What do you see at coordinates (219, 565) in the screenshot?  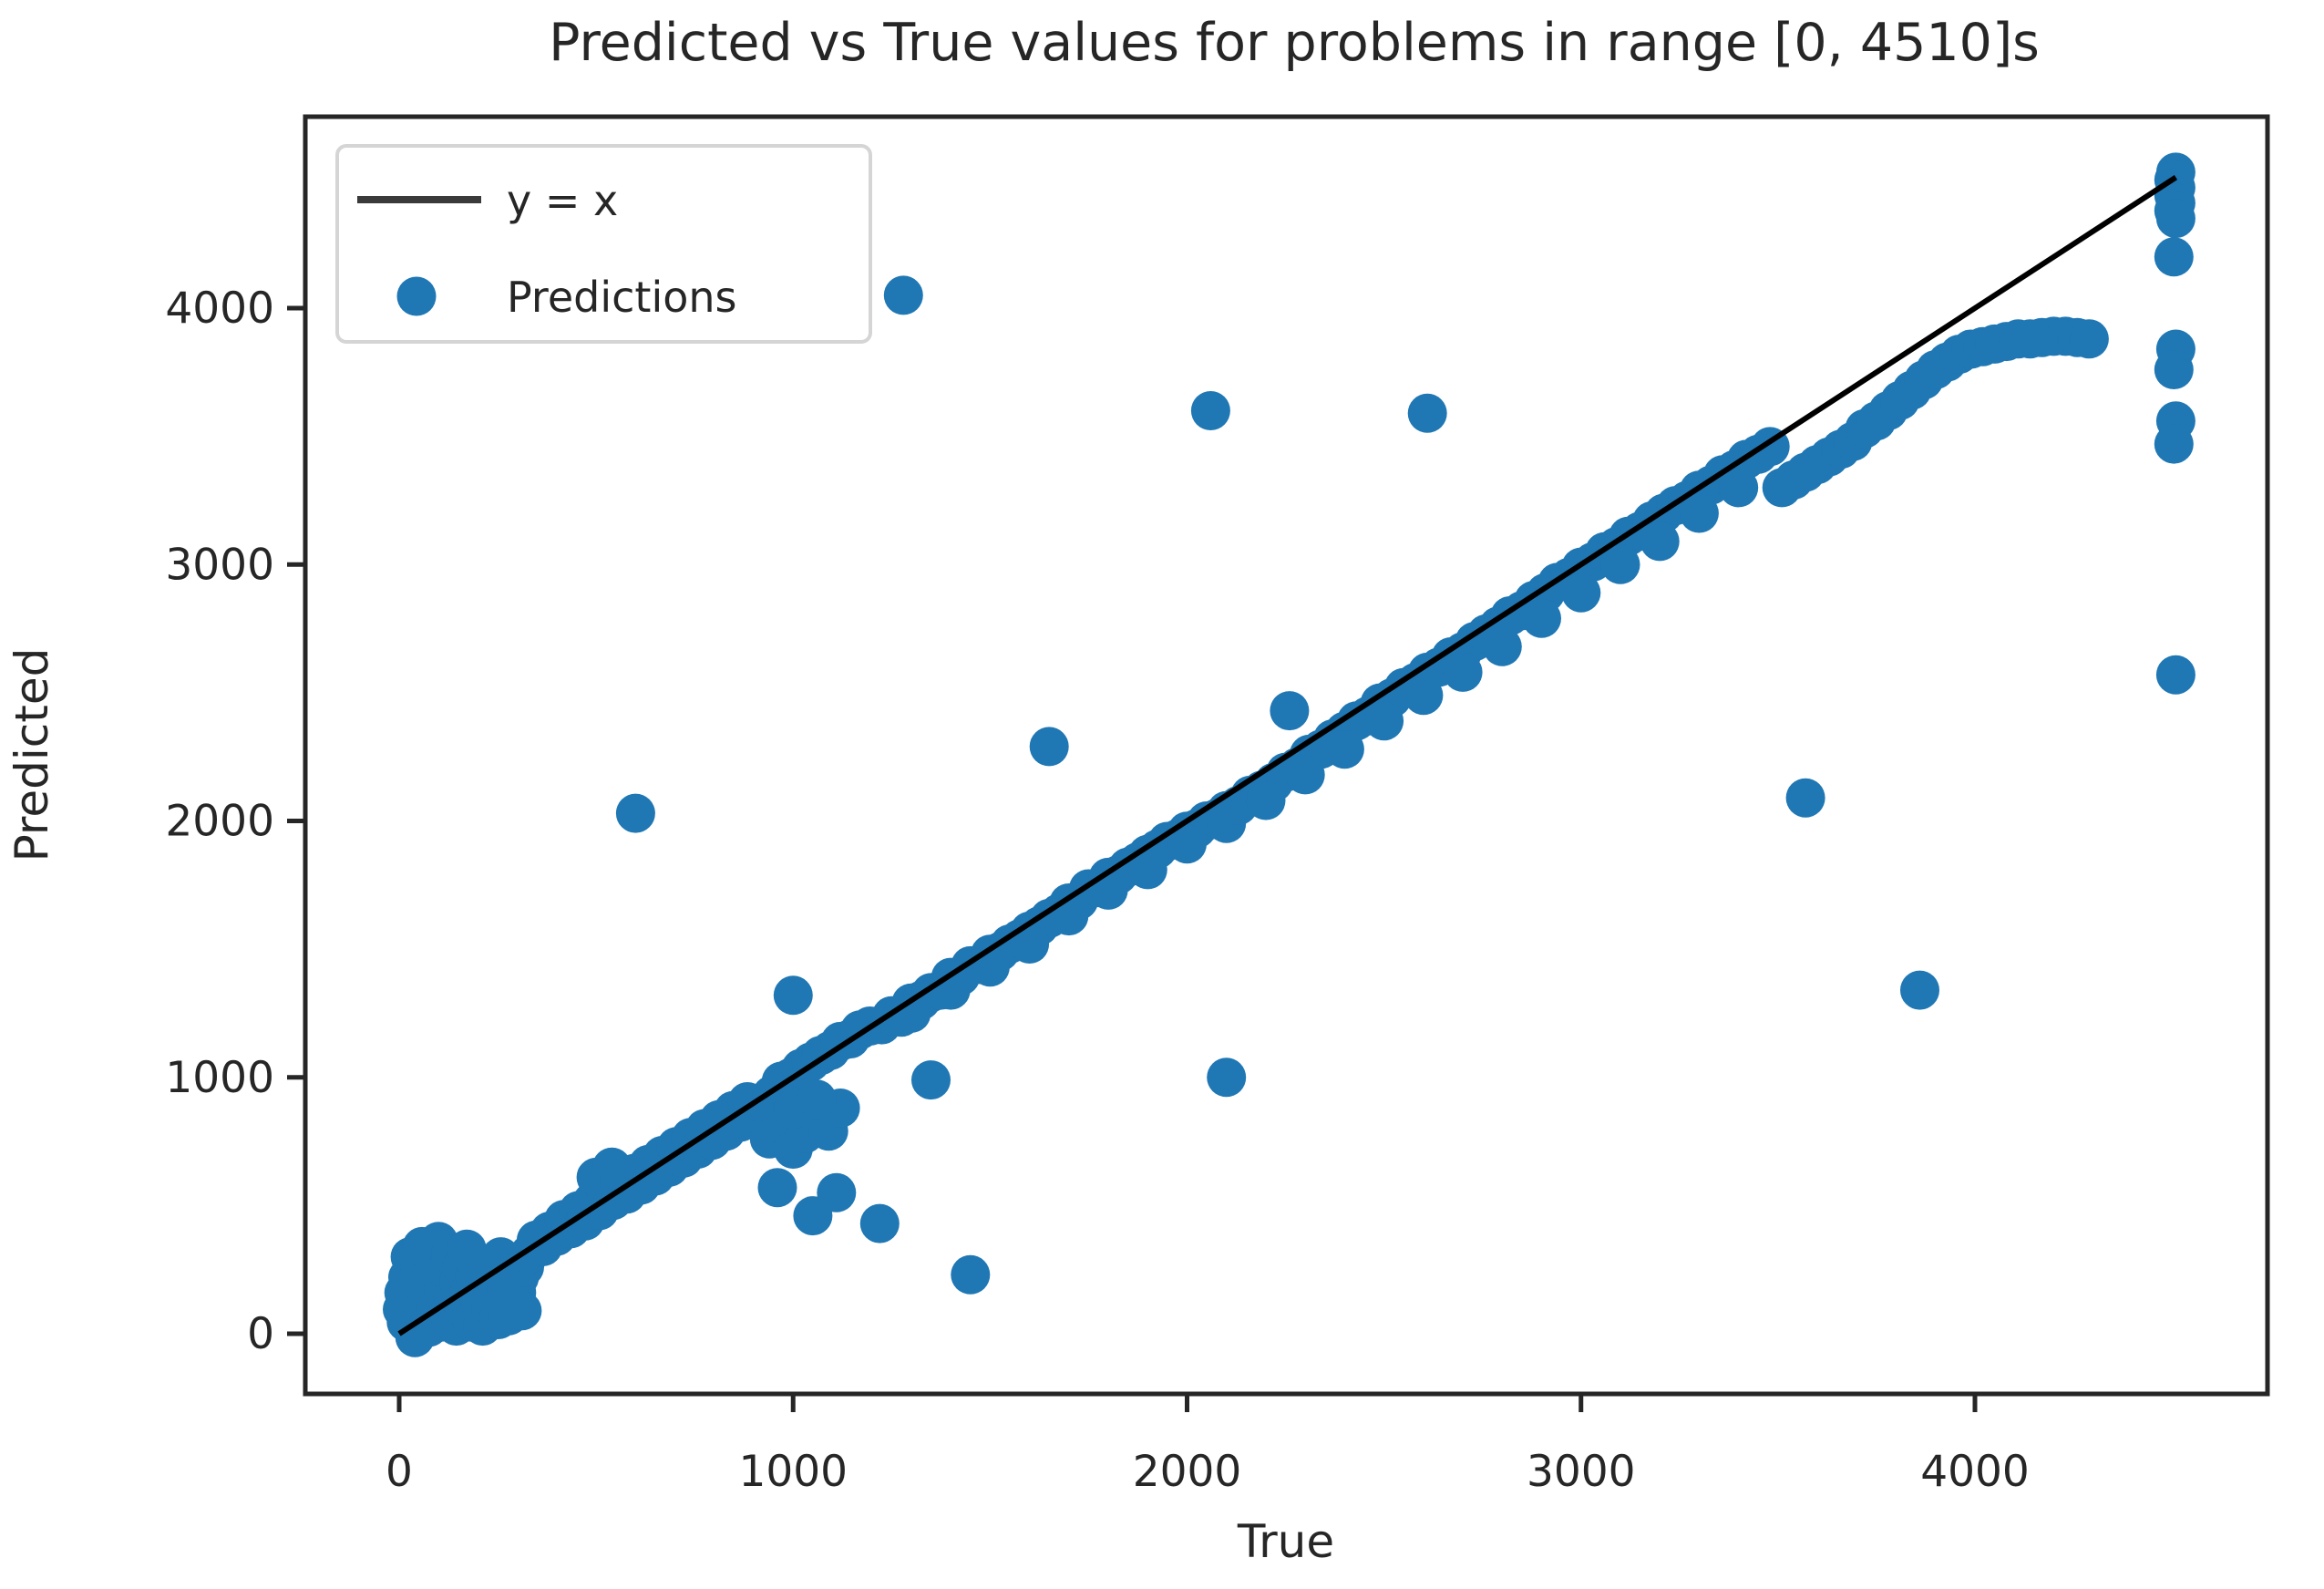 I see `y-tick-label: 3000` at bounding box center [219, 565].